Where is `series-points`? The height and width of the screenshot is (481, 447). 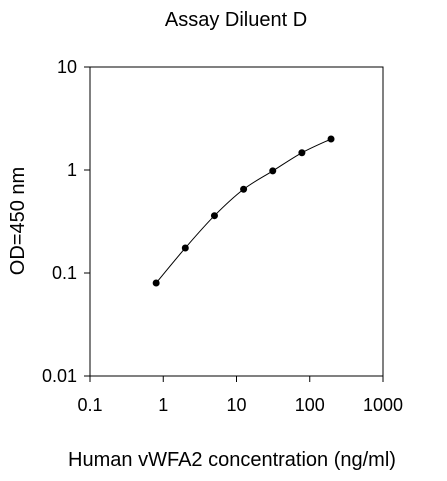 series-points is located at coordinates (243, 211).